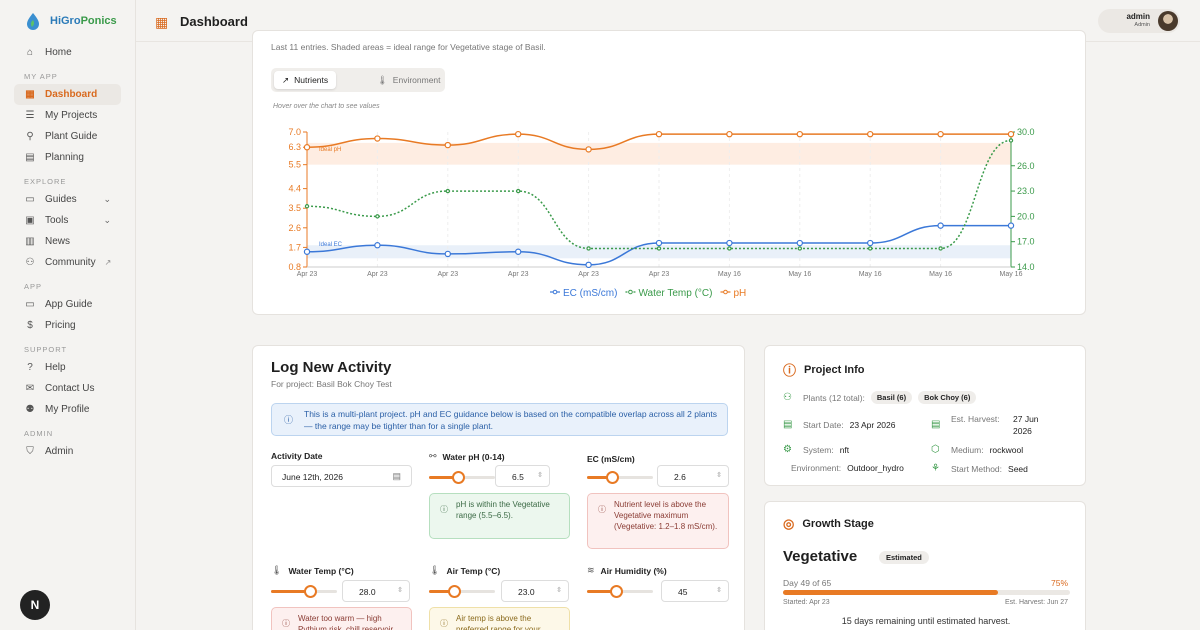  Describe the element at coordinates (67, 367) in the screenshot. I see `sidebar-item-help: ? Help` at that location.